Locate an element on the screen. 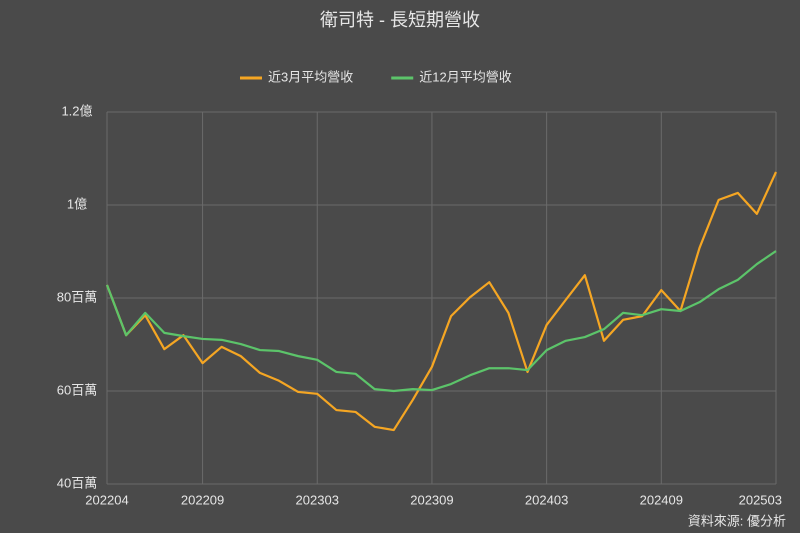 This screenshot has width=800, height=533. source-note: 資料來源: 優分析 is located at coordinates (737, 520).